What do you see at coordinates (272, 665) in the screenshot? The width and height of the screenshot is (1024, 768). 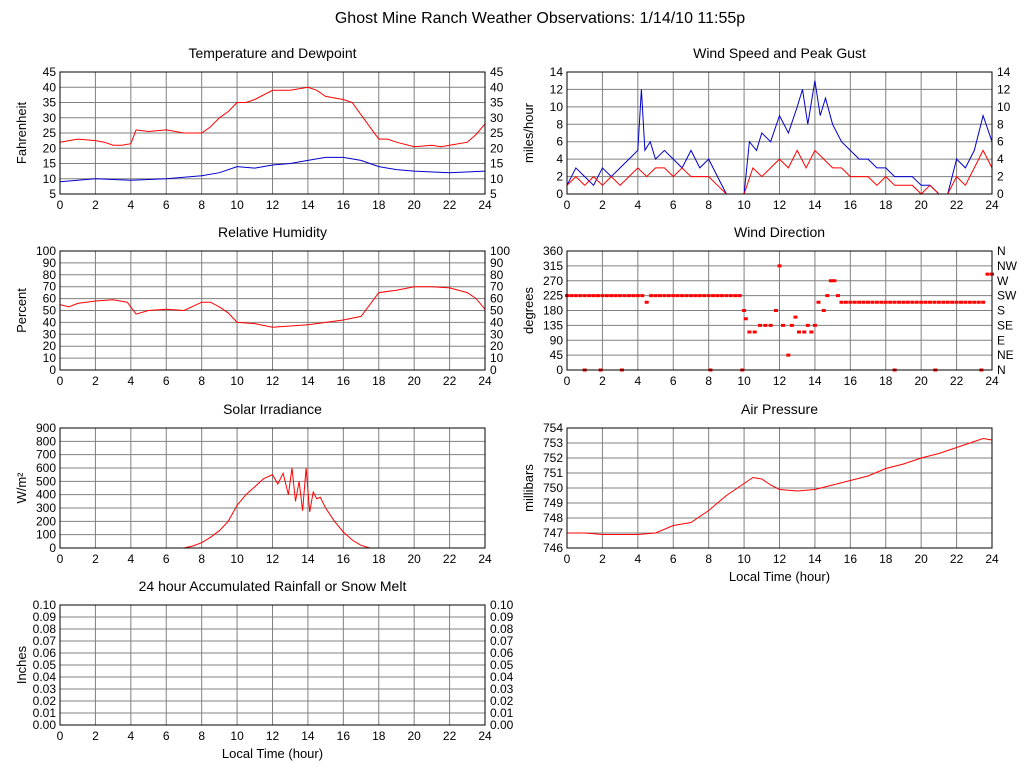 I see `plot-frame` at bounding box center [272, 665].